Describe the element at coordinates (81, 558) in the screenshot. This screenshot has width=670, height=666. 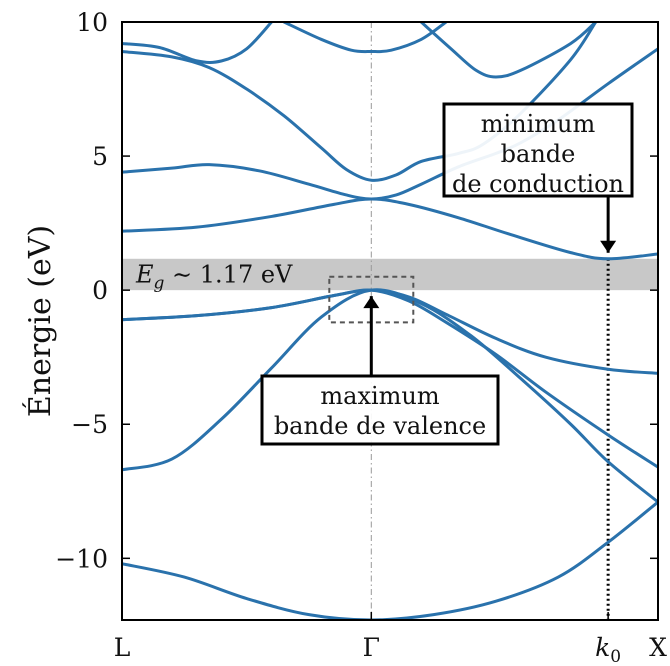
I see `y-tick-label-0: −10` at that location.